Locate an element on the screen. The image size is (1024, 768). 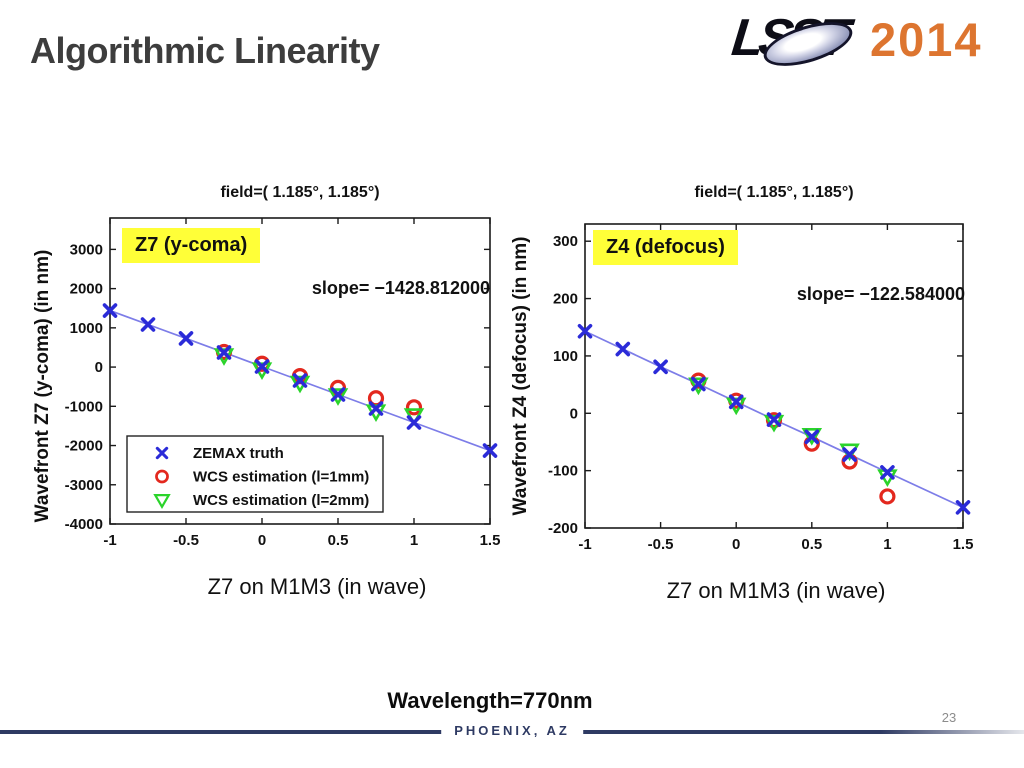
svg-text: -100 is located at coordinates (563, 471).